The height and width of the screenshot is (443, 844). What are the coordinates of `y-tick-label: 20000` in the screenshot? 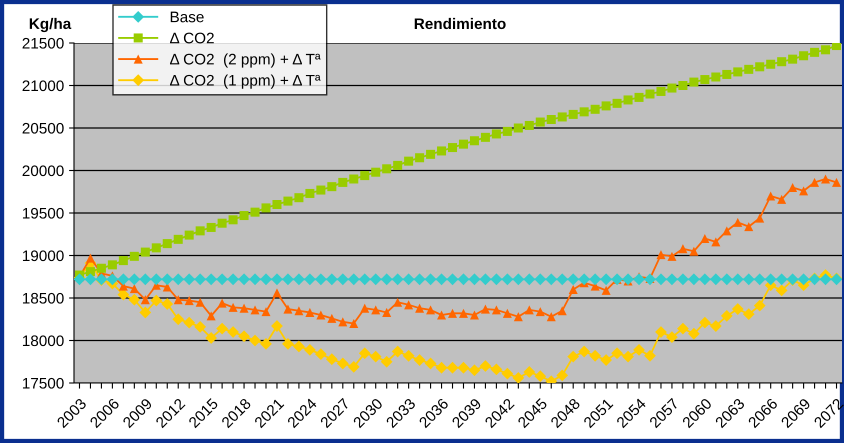 It's located at (43, 170).